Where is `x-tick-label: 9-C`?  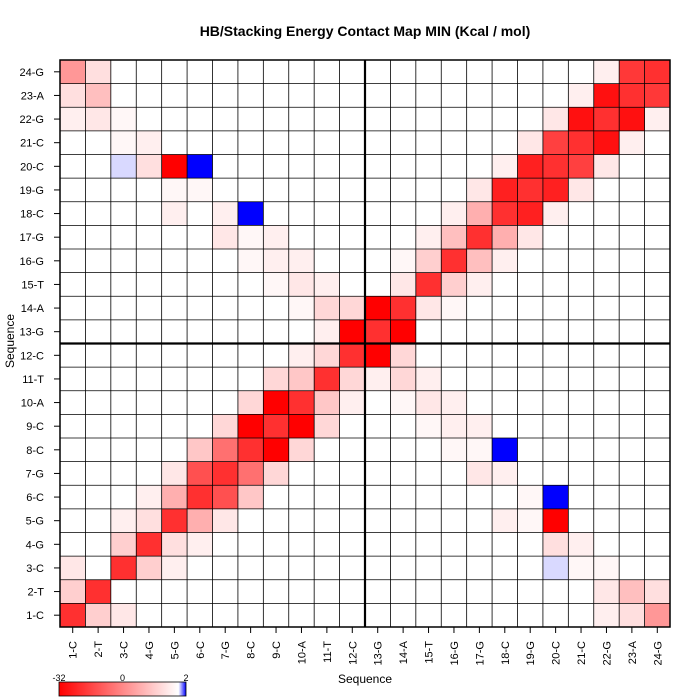 x-tick-label: 9-C is located at coordinates (277, 650).